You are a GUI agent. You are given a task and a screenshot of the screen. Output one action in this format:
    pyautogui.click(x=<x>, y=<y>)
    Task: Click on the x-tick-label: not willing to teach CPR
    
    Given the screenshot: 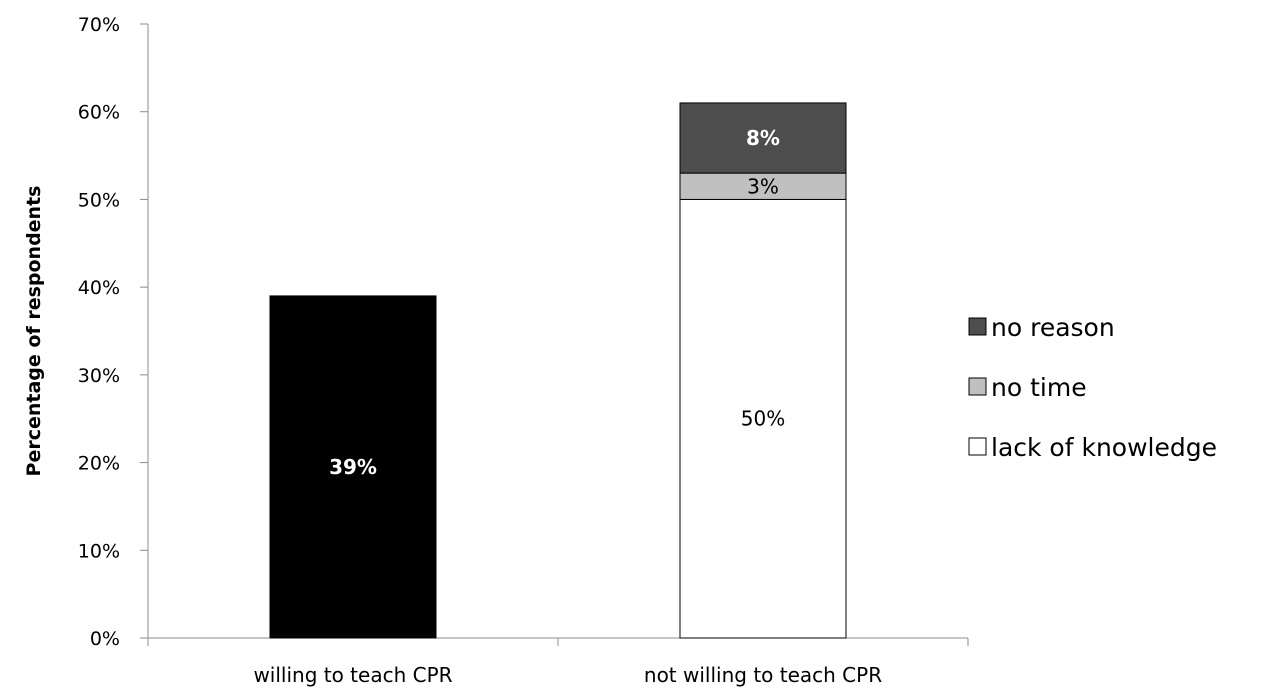 What is the action you would take?
    pyautogui.click(x=763, y=675)
    